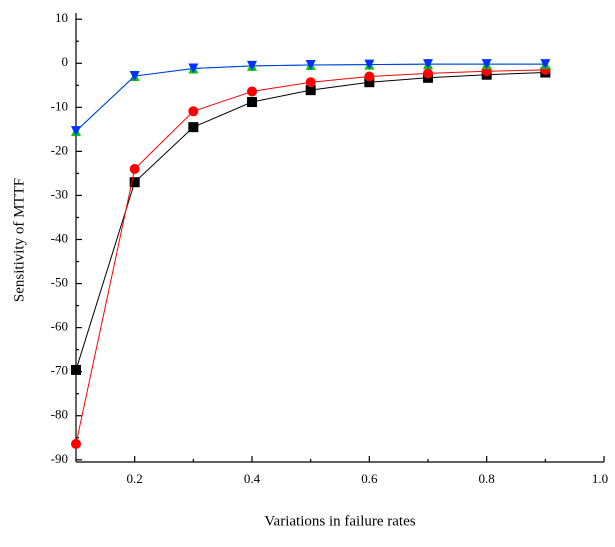 The height and width of the screenshot is (547, 615). I want to click on y-tick-label: -40, so click(59, 237).